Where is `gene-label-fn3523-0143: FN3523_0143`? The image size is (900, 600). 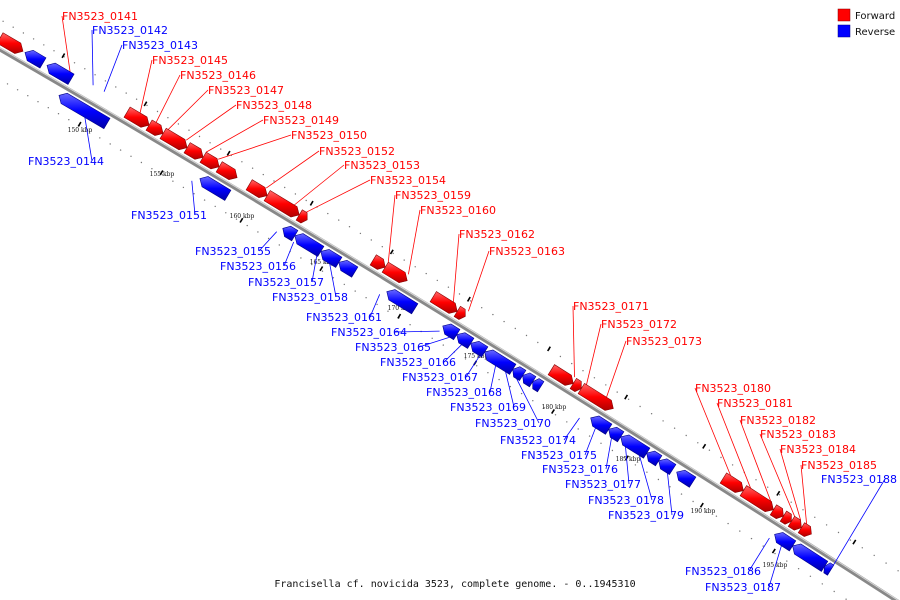
gene-label-fn3523-0143: FN3523_0143 is located at coordinates (160, 45).